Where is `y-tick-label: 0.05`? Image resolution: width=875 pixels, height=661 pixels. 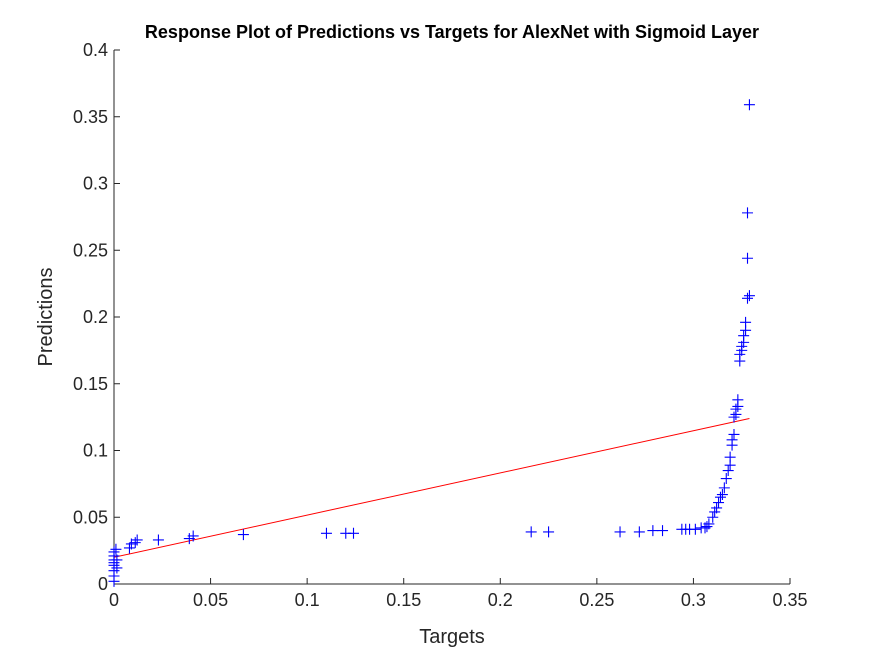 y-tick-label: 0.05 is located at coordinates (90, 517).